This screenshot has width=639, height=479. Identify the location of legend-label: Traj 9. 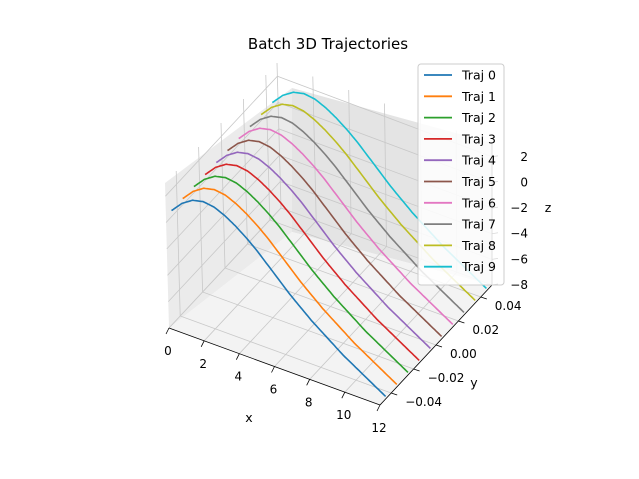
(478, 266).